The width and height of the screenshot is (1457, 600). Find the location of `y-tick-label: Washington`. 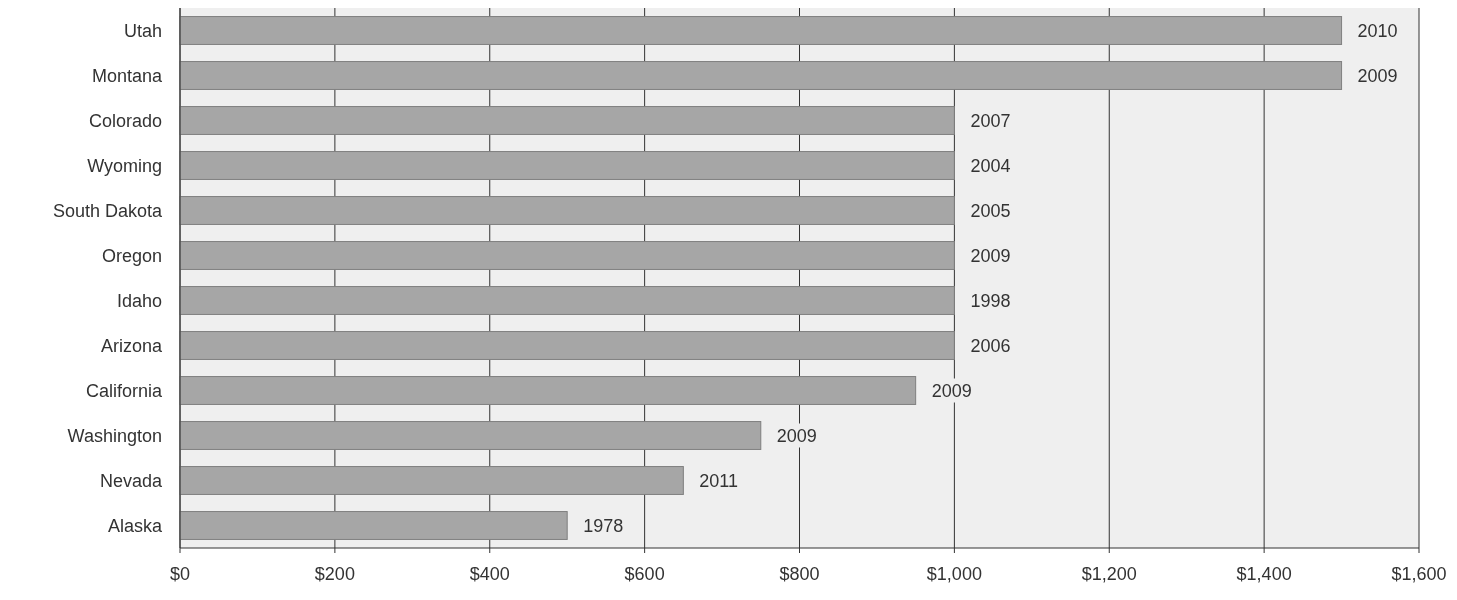

y-tick-label: Washington is located at coordinates (114, 435).